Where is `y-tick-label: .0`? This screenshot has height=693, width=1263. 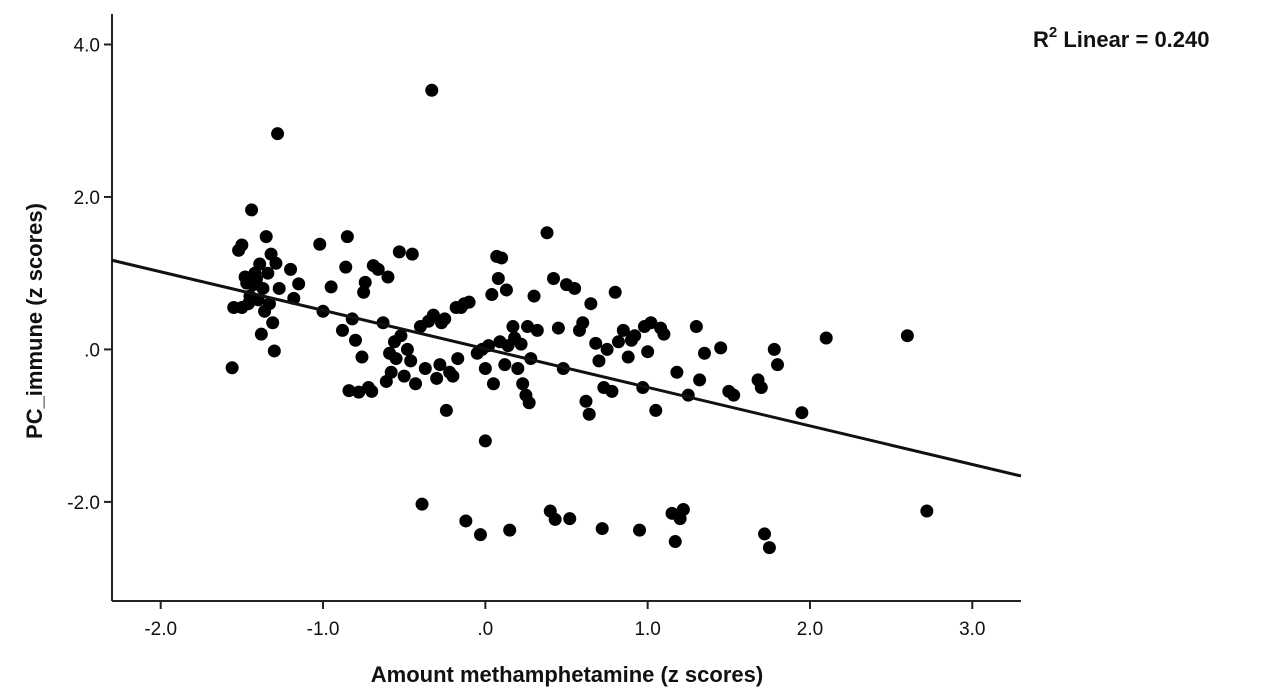 y-tick-label: .0 is located at coordinates (92, 350).